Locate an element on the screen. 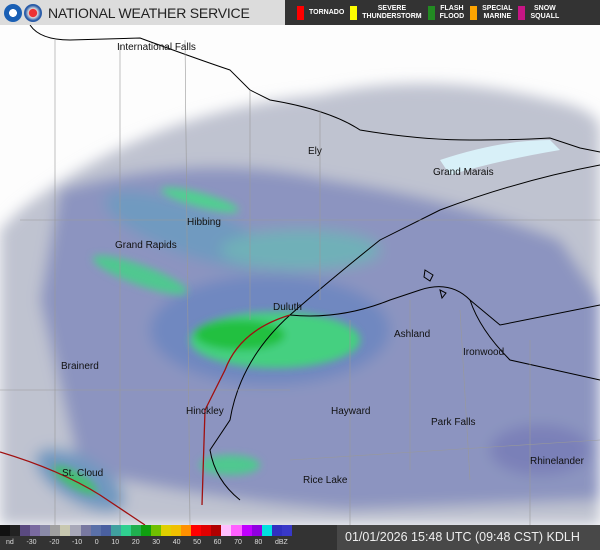  warning-label: TORNADO is located at coordinates (327, 12).